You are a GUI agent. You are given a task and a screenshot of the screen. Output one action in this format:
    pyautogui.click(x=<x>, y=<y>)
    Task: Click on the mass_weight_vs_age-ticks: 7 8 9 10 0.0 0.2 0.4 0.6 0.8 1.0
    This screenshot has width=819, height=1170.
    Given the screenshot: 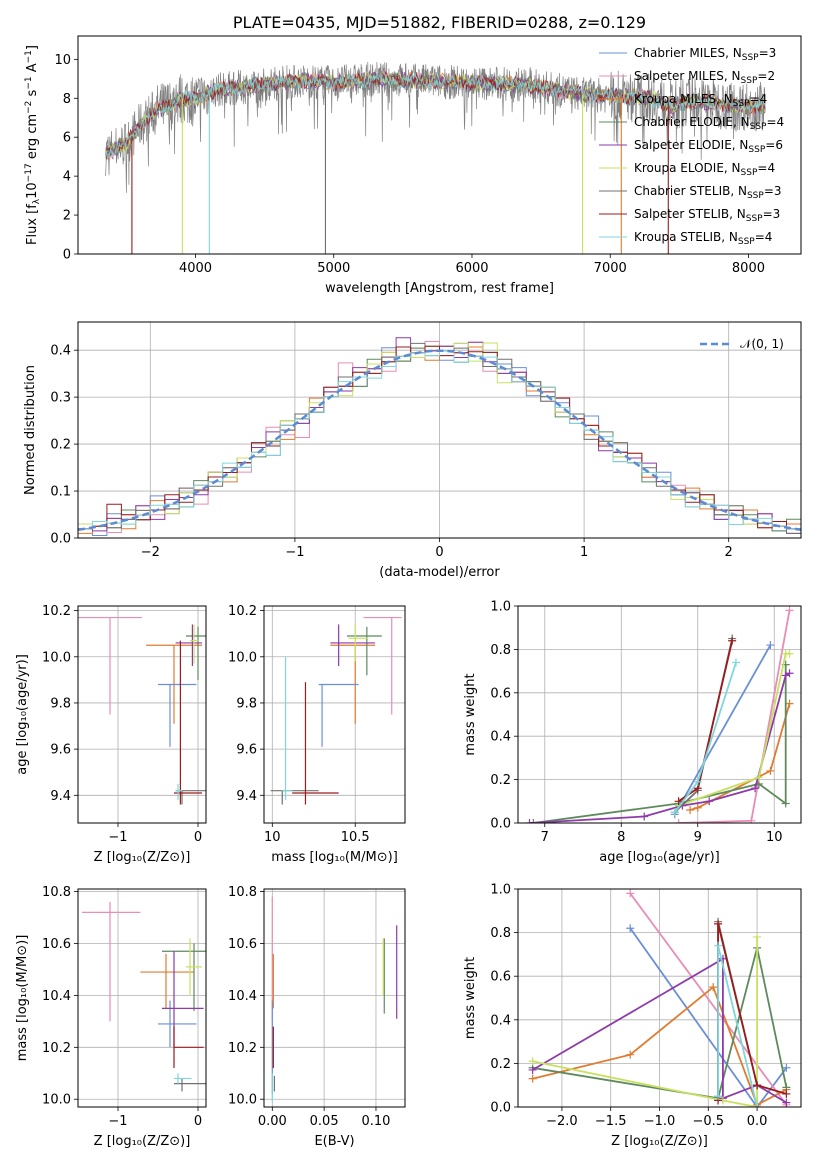 What is the action you would take?
    pyautogui.click(x=636, y=723)
    